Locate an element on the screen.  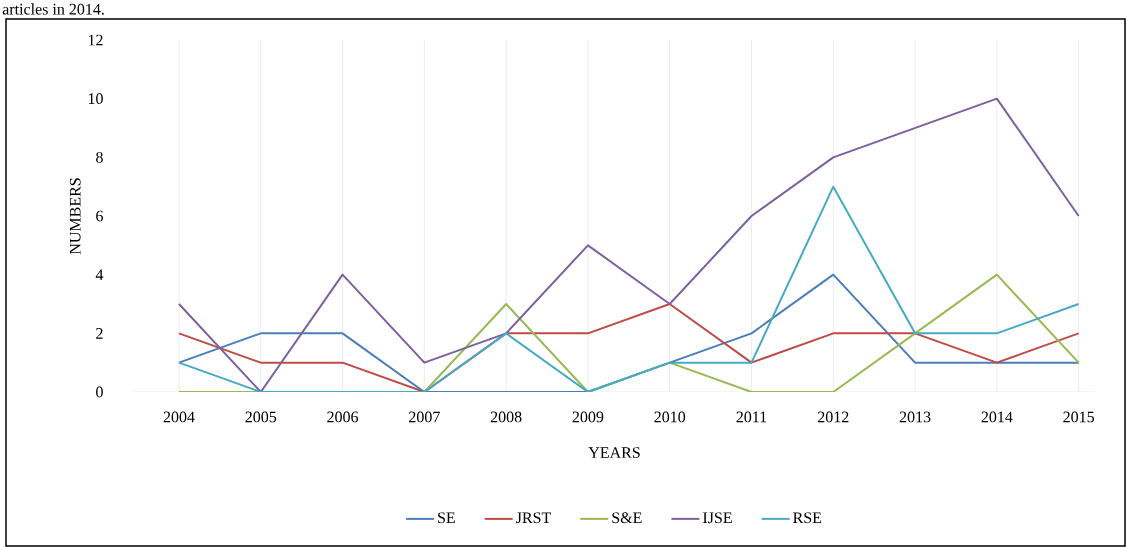
x-tick-label: 2015 is located at coordinates (1079, 417).